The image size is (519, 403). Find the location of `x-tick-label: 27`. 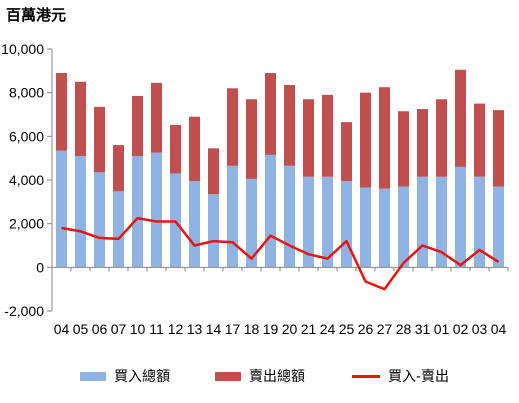

x-tick-label: 27 is located at coordinates (385, 329).